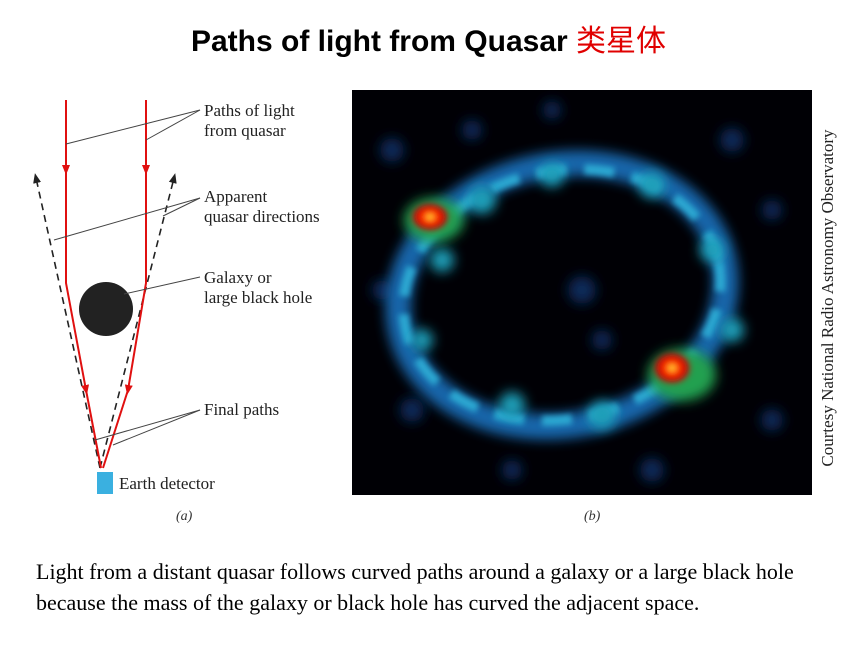  Describe the element at coordinates (115, 429) in the screenshot. I see `light-path-right-final` at that location.